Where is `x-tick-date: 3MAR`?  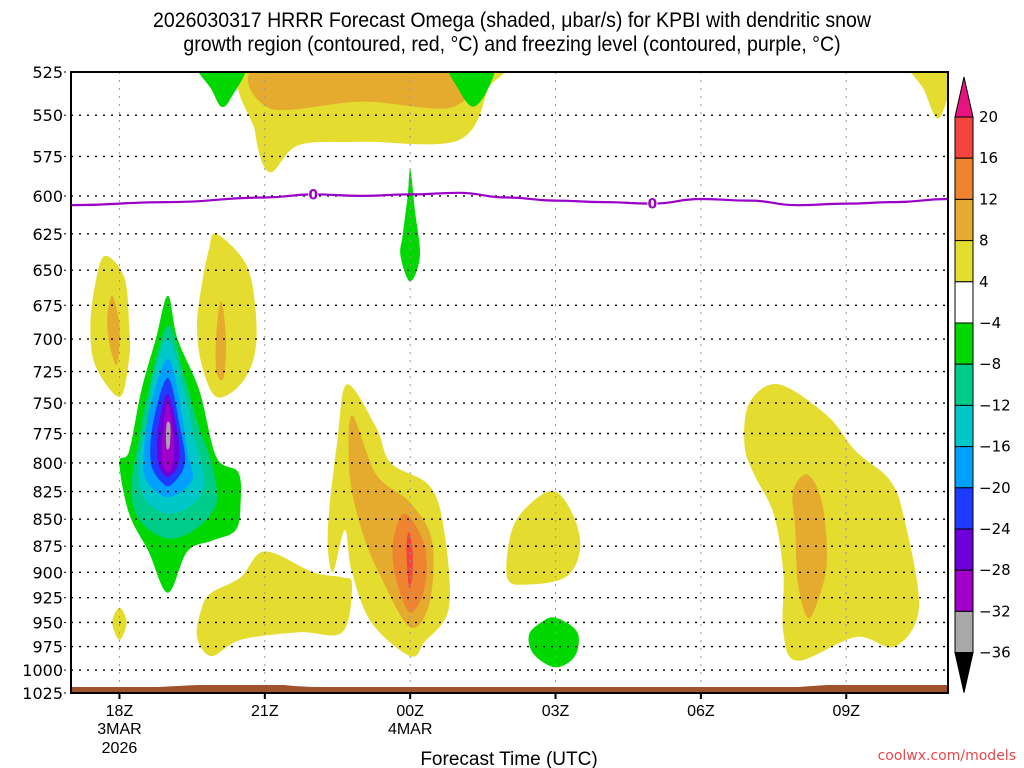 x-tick-date: 3MAR is located at coordinates (119, 729).